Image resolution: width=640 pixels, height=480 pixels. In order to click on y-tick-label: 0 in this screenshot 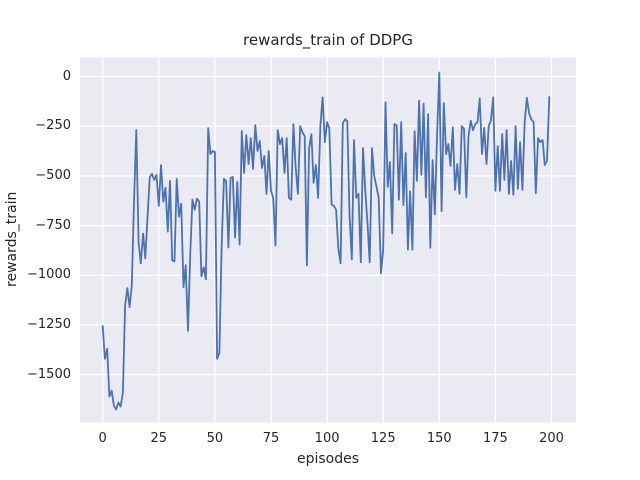, I will do `click(66, 76)`.